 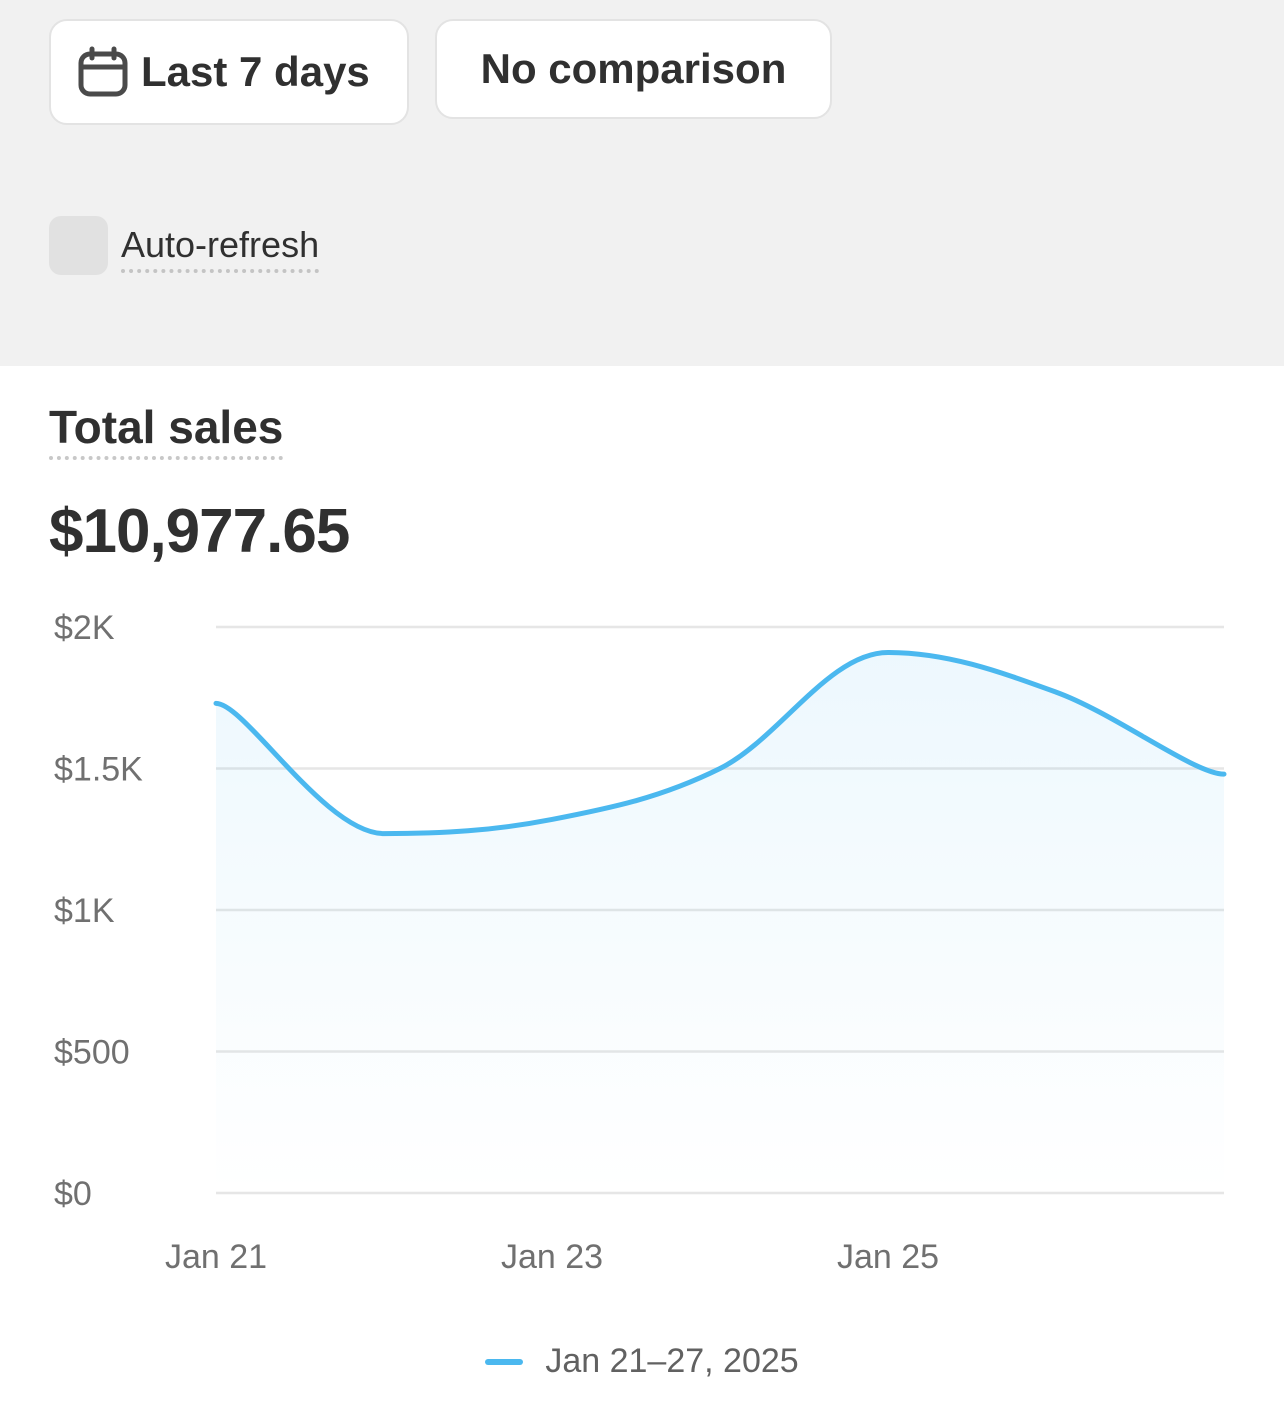 I want to click on calendar-icon, so click(x=103, y=72).